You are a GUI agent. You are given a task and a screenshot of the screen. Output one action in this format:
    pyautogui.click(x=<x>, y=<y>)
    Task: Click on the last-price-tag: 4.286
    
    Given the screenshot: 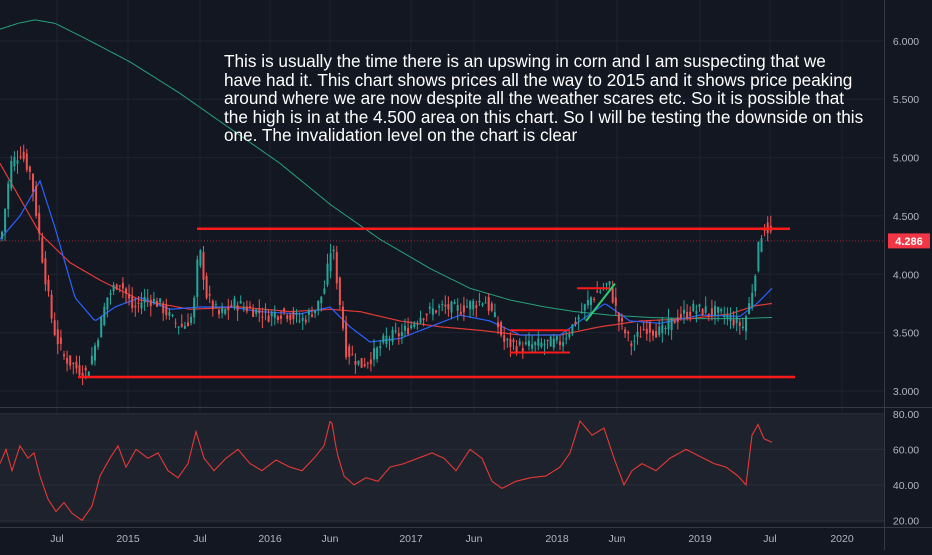 What is the action you would take?
    pyautogui.click(x=909, y=241)
    